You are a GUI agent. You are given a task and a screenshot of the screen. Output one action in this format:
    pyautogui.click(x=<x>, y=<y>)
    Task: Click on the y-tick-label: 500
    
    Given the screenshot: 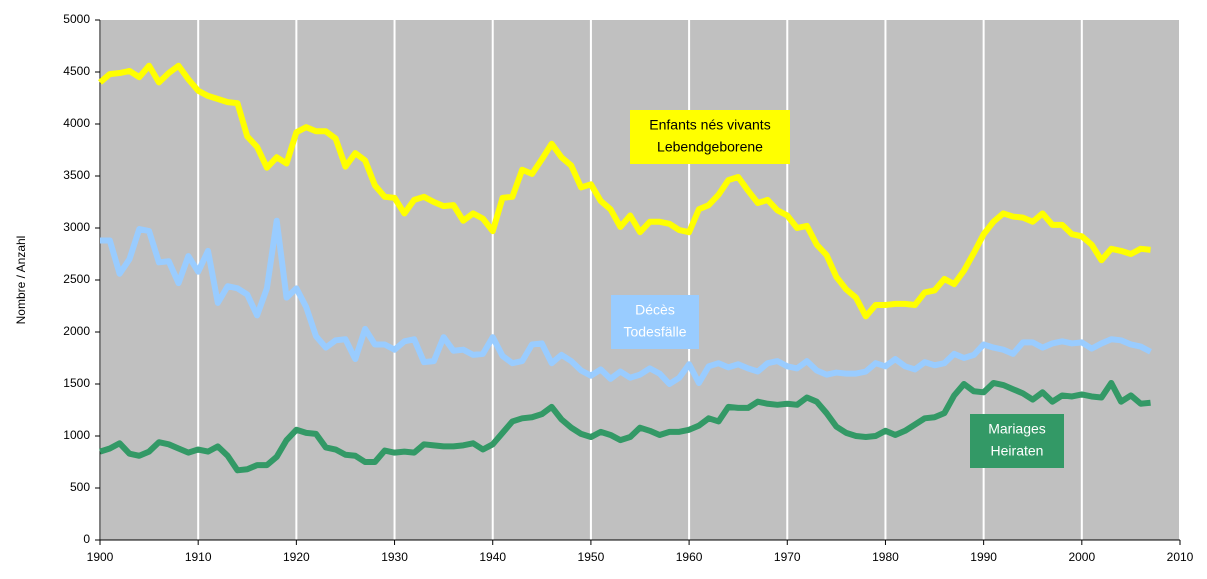 What is the action you would take?
    pyautogui.click(x=80, y=487)
    